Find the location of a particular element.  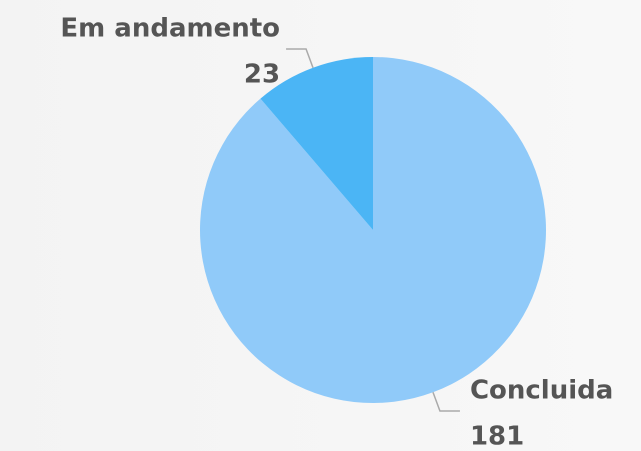

slice-label: Em andamento is located at coordinates (170, 28).